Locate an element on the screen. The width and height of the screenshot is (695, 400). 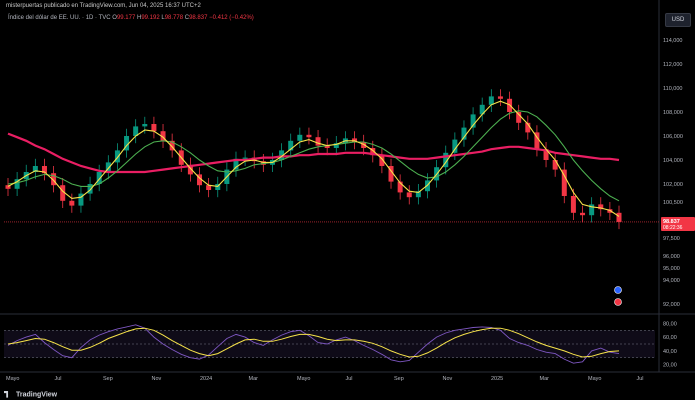
rsi-line is located at coordinates (313, 344).